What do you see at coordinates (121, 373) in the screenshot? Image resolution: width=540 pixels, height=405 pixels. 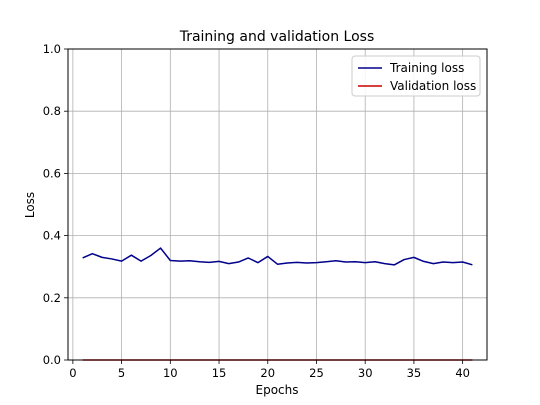 I see `x-tick-label: 5` at bounding box center [121, 373].